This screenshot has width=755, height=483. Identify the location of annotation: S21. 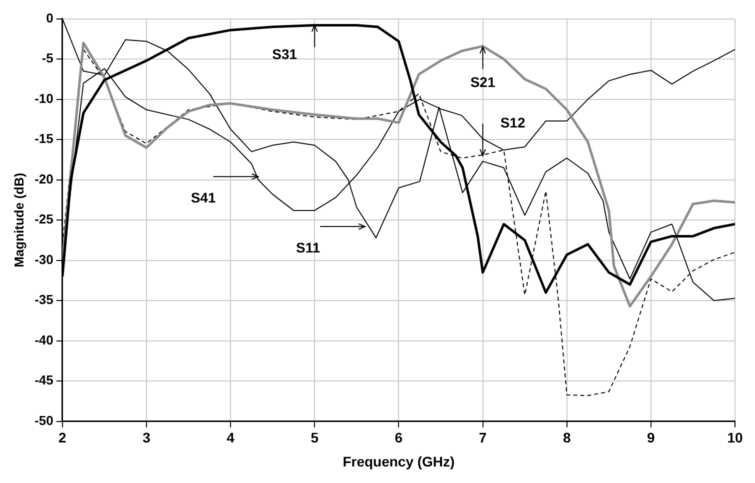
(483, 82).